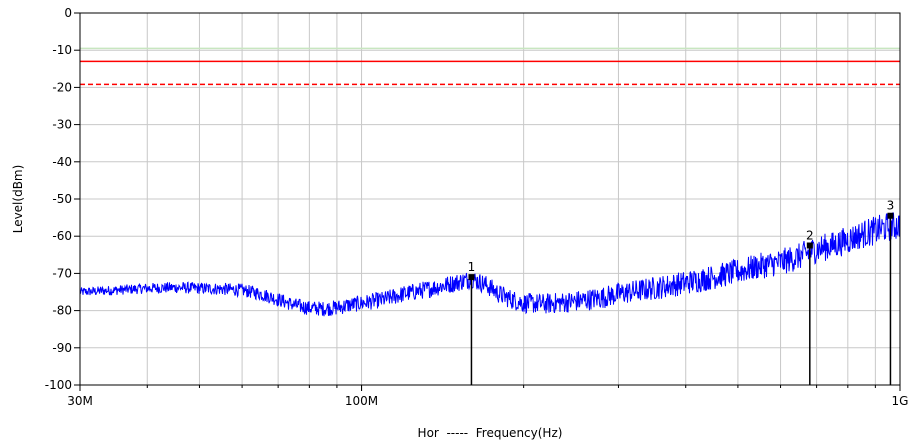 The height and width of the screenshot is (446, 911). What do you see at coordinates (472, 267) in the screenshot?
I see `marker-1-label: 1` at bounding box center [472, 267].